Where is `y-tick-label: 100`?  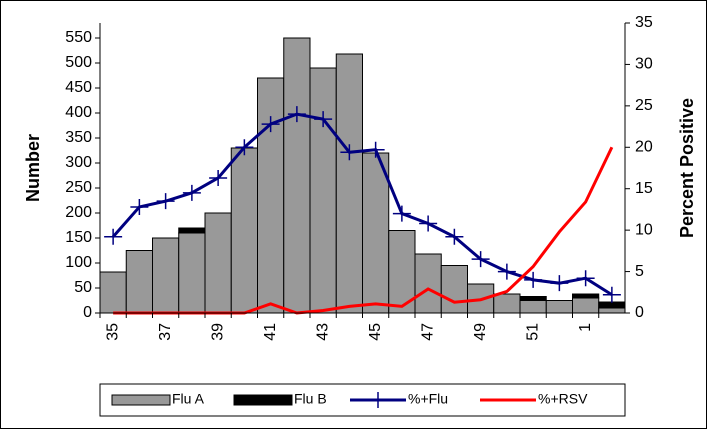
y-tick-label: 100 is located at coordinates (78, 262).